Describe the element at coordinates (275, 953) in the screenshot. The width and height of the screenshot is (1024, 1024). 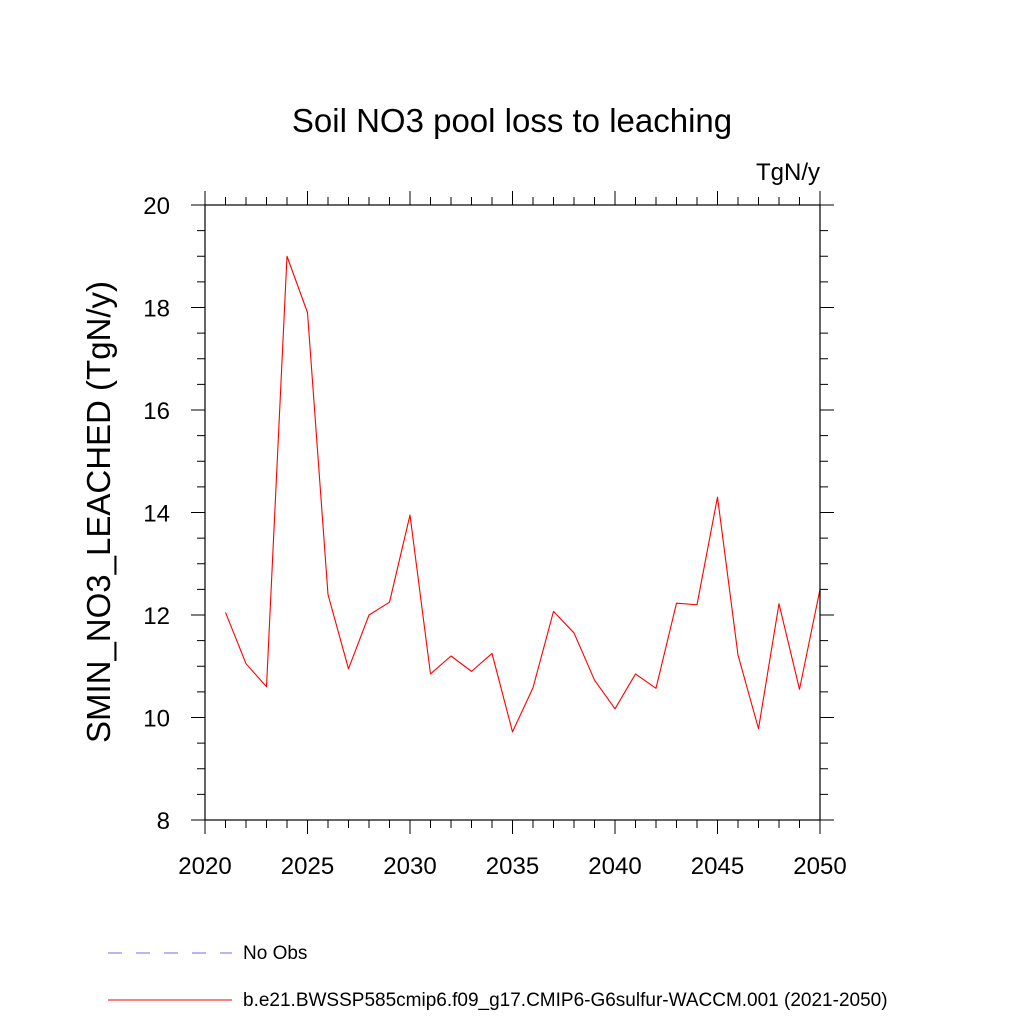
I see `legend-label-no-obs: No Obs` at that location.